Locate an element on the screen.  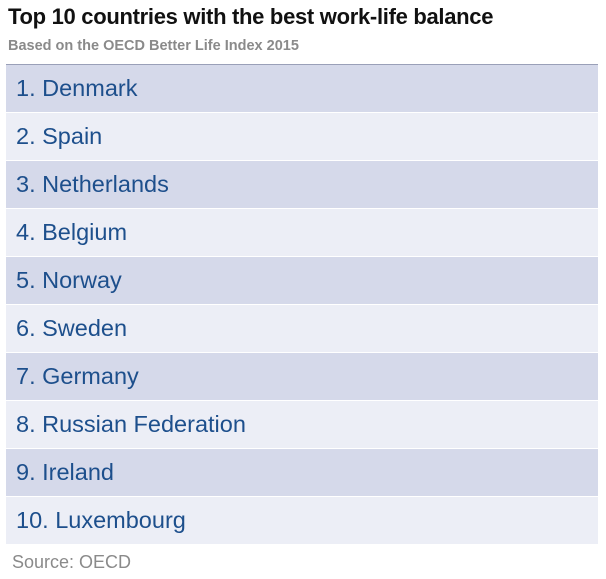
list-item: 5. Norway is located at coordinates (302, 281).